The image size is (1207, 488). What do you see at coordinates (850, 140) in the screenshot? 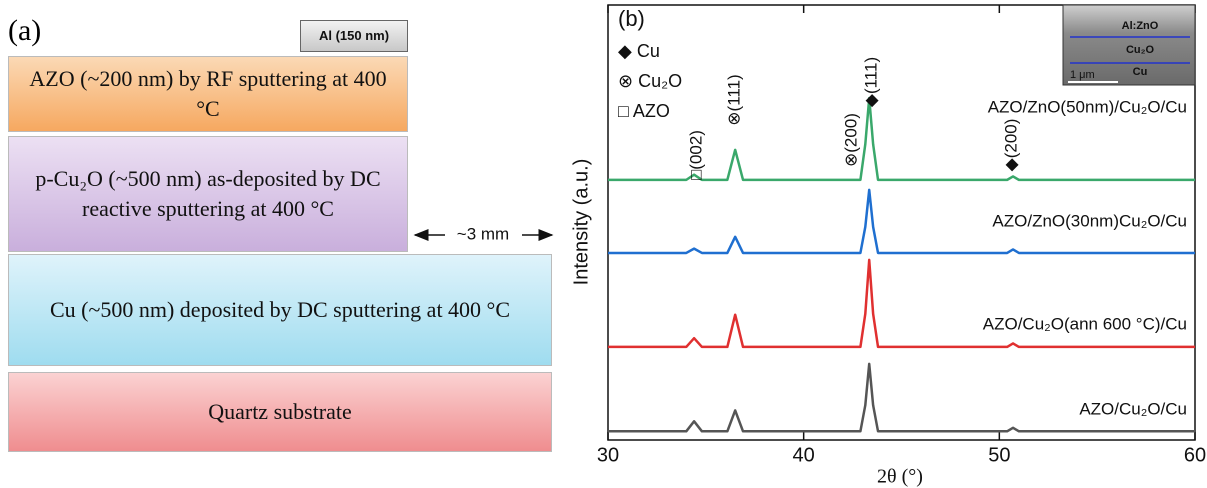
I see `peak-annotation: ⊗(200)` at bounding box center [850, 140].